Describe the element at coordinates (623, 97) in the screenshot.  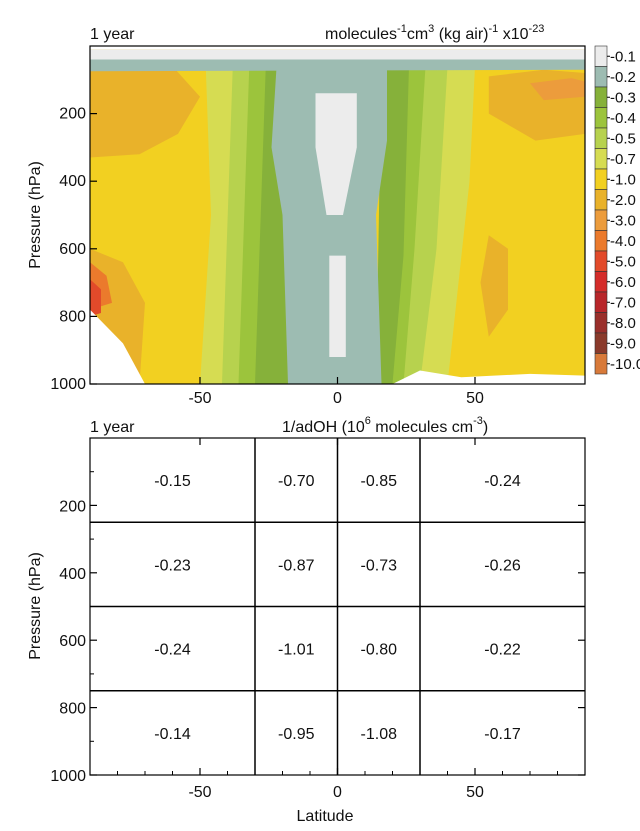
I see `colorbar-label: -0.3` at that location.